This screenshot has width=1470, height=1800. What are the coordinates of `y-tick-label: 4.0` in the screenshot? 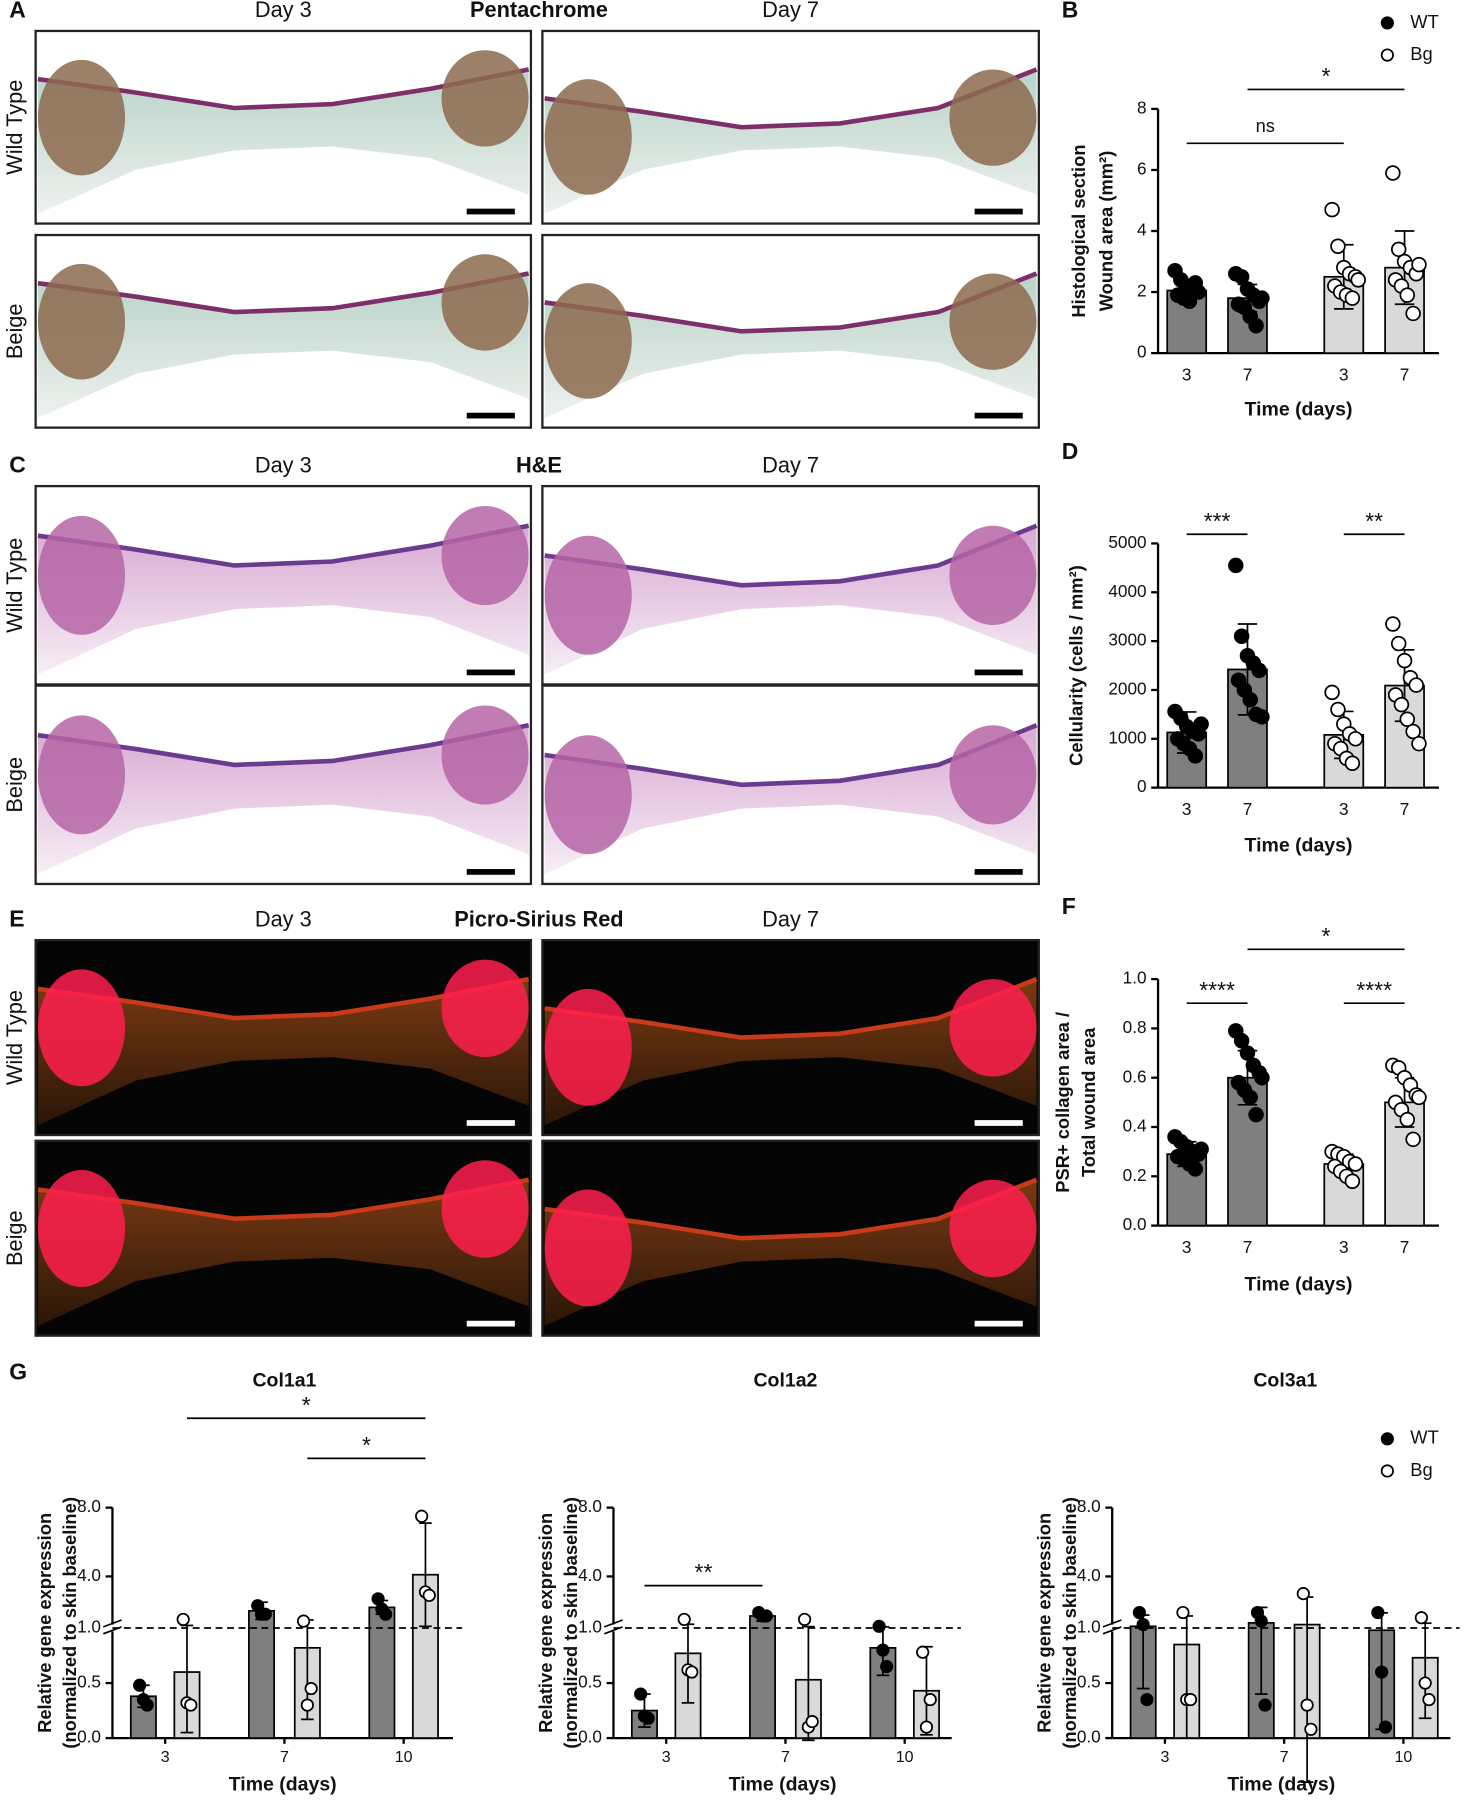 It's located at (590, 1575).